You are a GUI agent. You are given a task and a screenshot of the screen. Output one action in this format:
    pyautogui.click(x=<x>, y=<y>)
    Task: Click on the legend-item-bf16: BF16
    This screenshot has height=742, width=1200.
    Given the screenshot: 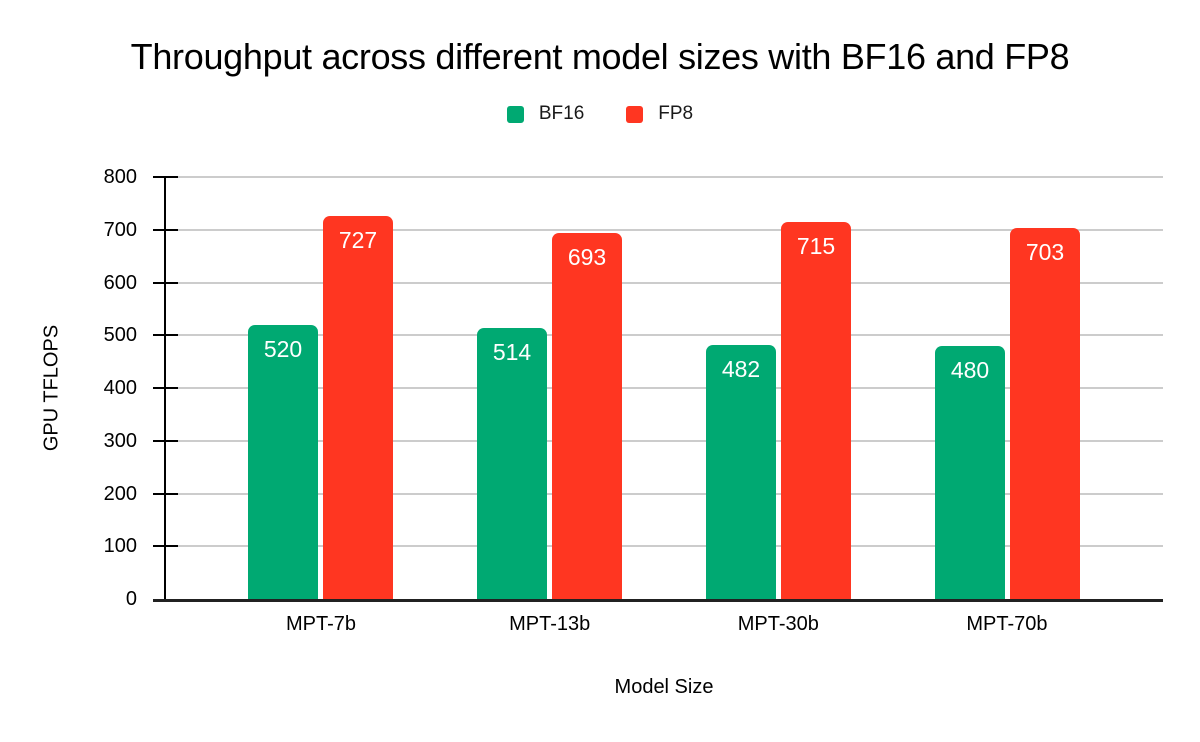 What is the action you would take?
    pyautogui.click(x=545, y=114)
    